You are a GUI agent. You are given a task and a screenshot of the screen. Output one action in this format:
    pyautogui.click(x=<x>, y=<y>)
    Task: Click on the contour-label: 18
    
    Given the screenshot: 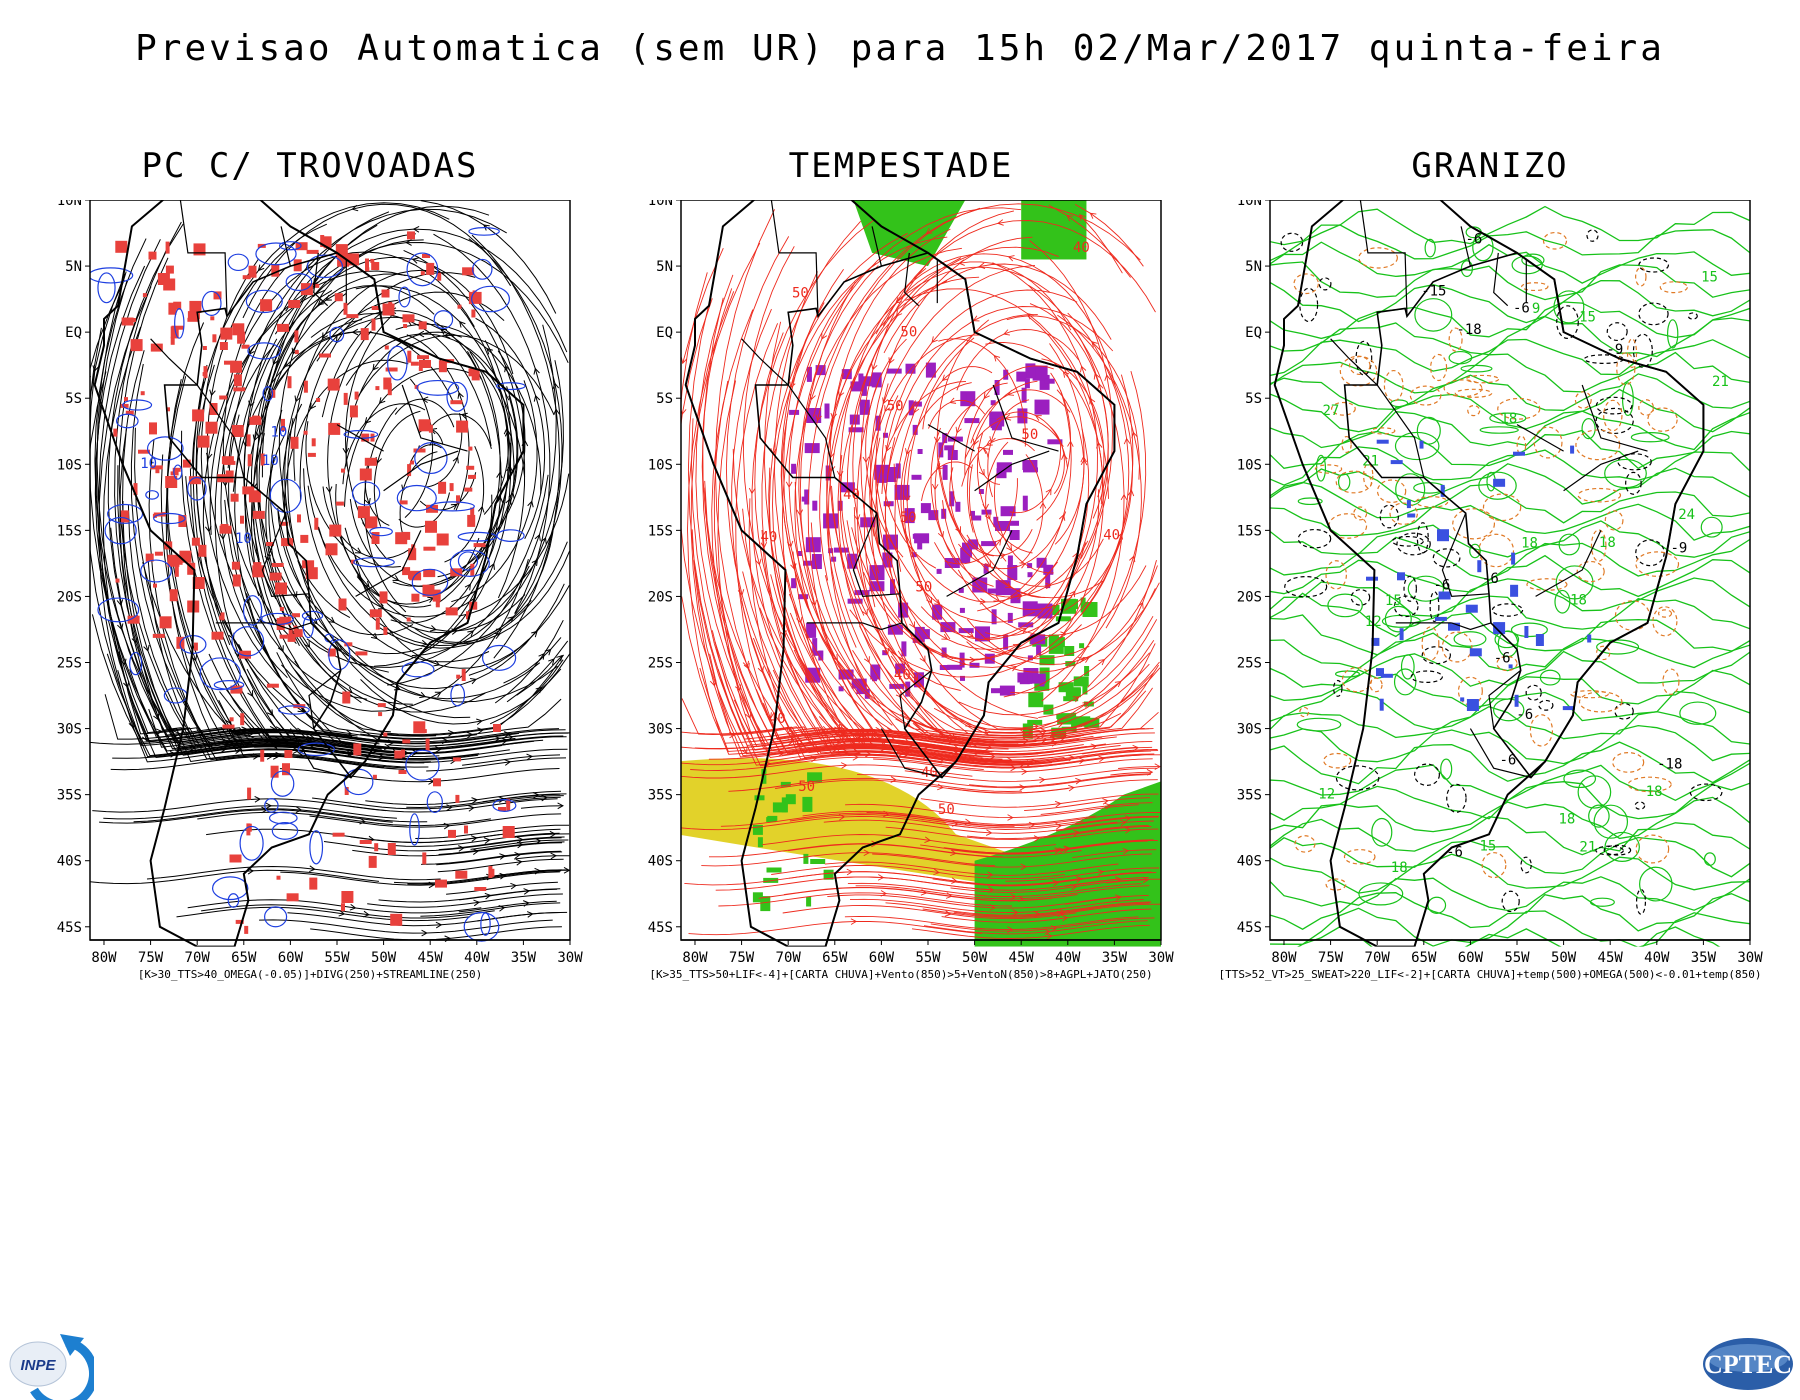 What is the action you would take?
    pyautogui.click(x=1508, y=419)
    